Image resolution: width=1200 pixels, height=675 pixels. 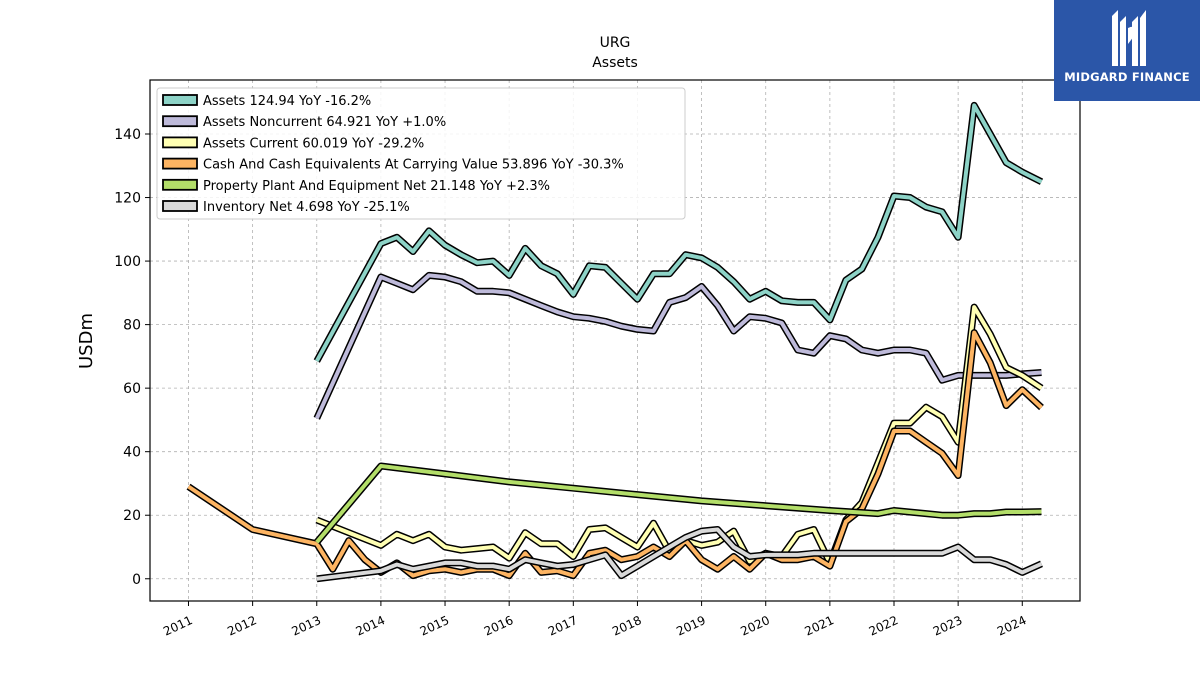 I want to click on series-outline-assets-noncurrent, so click(x=677, y=345).